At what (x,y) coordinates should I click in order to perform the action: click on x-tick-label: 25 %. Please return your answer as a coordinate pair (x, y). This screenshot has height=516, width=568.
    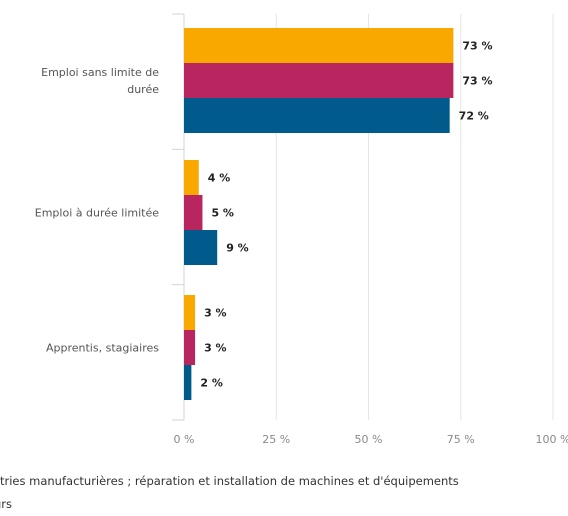
    Looking at the image, I should click on (276, 439).